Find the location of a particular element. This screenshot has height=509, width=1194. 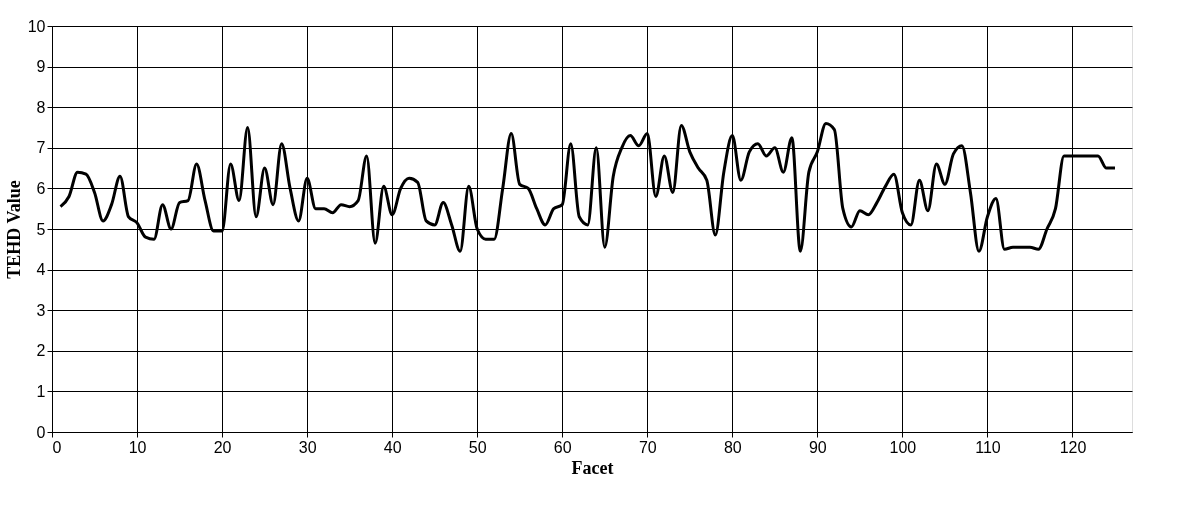

y-tick-label: 3 is located at coordinates (41, 310).